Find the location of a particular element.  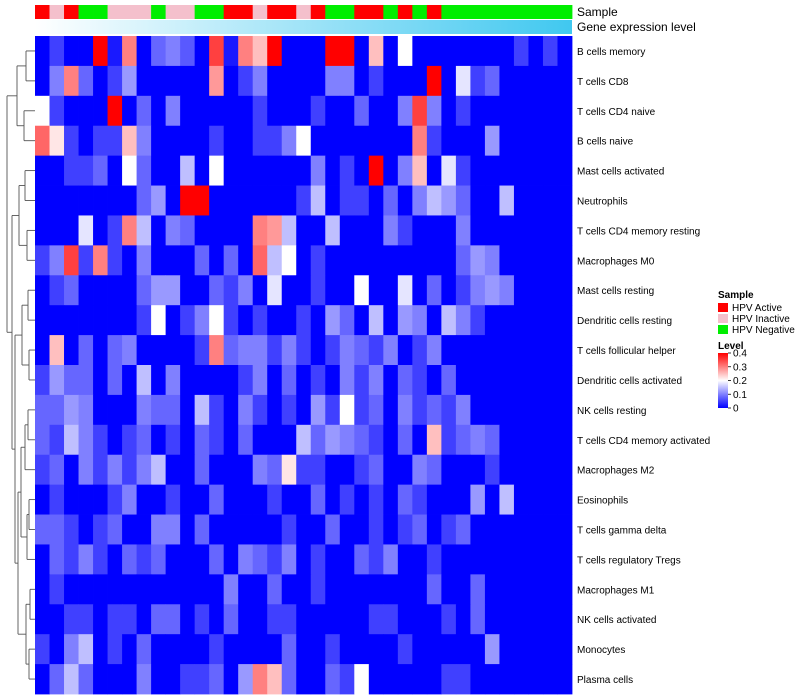

row-label: T cells follicular helper is located at coordinates (626, 351).